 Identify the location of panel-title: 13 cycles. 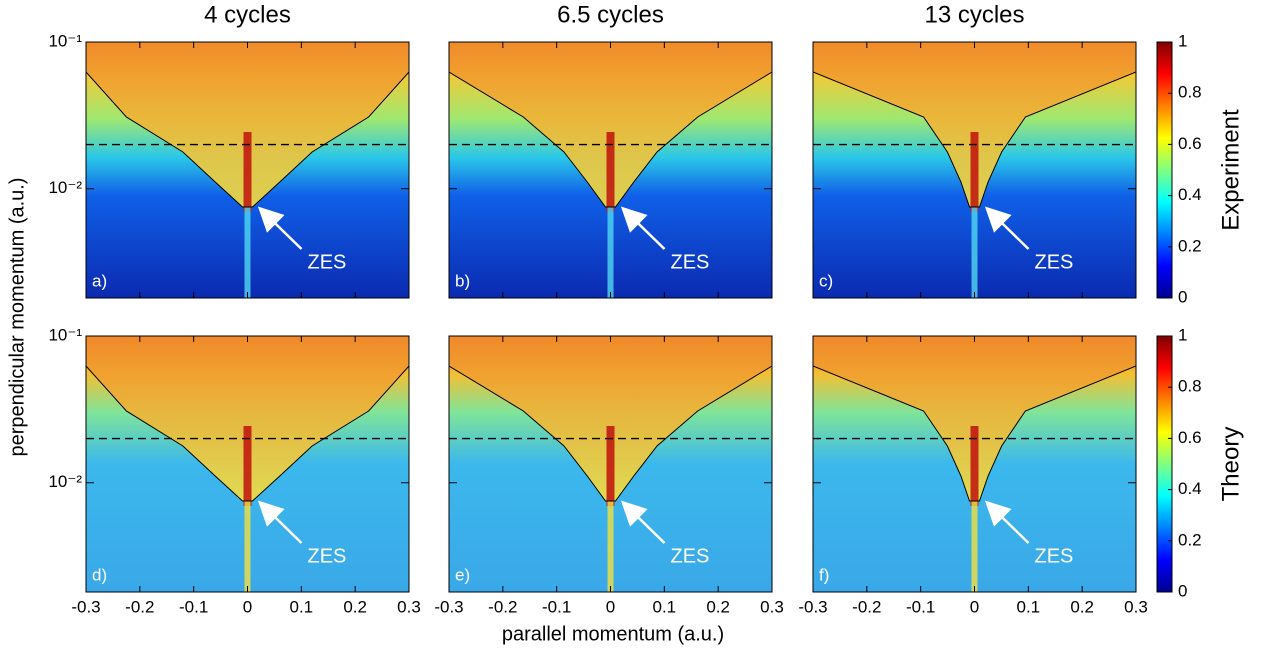
(974, 14).